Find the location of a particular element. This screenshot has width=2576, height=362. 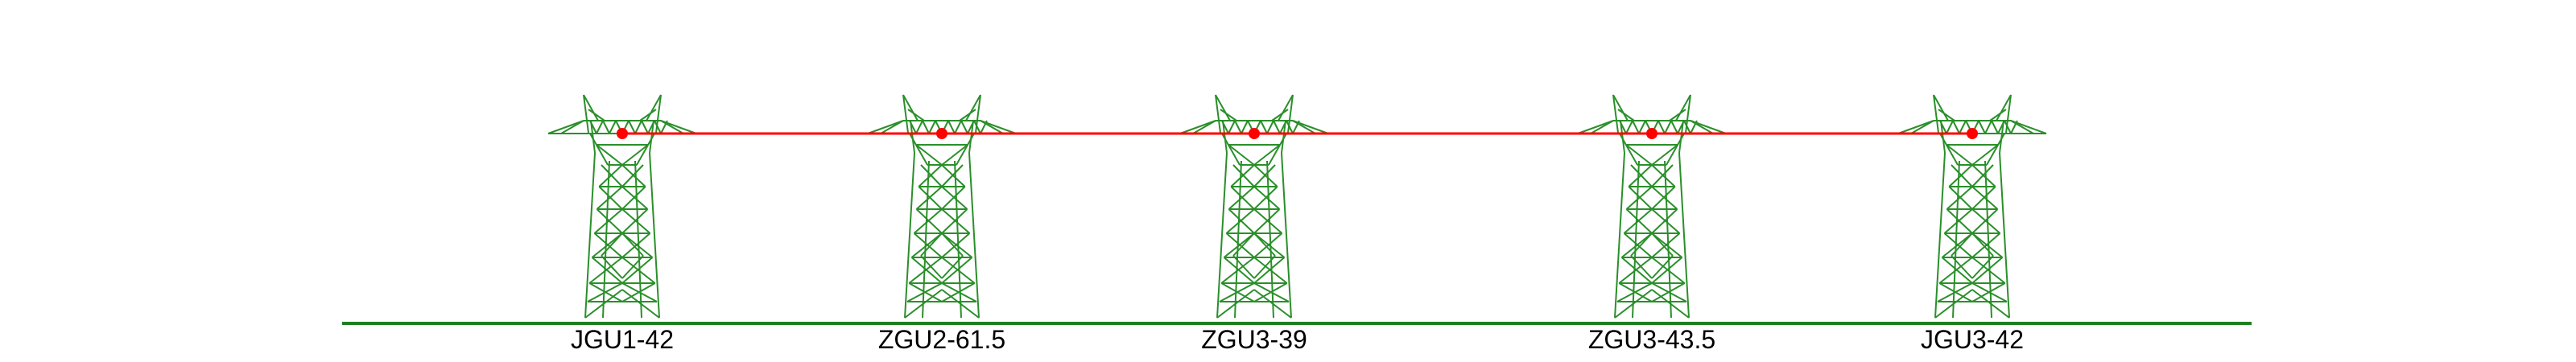

tower-label-5: JGU3-42 is located at coordinates (1972, 339).